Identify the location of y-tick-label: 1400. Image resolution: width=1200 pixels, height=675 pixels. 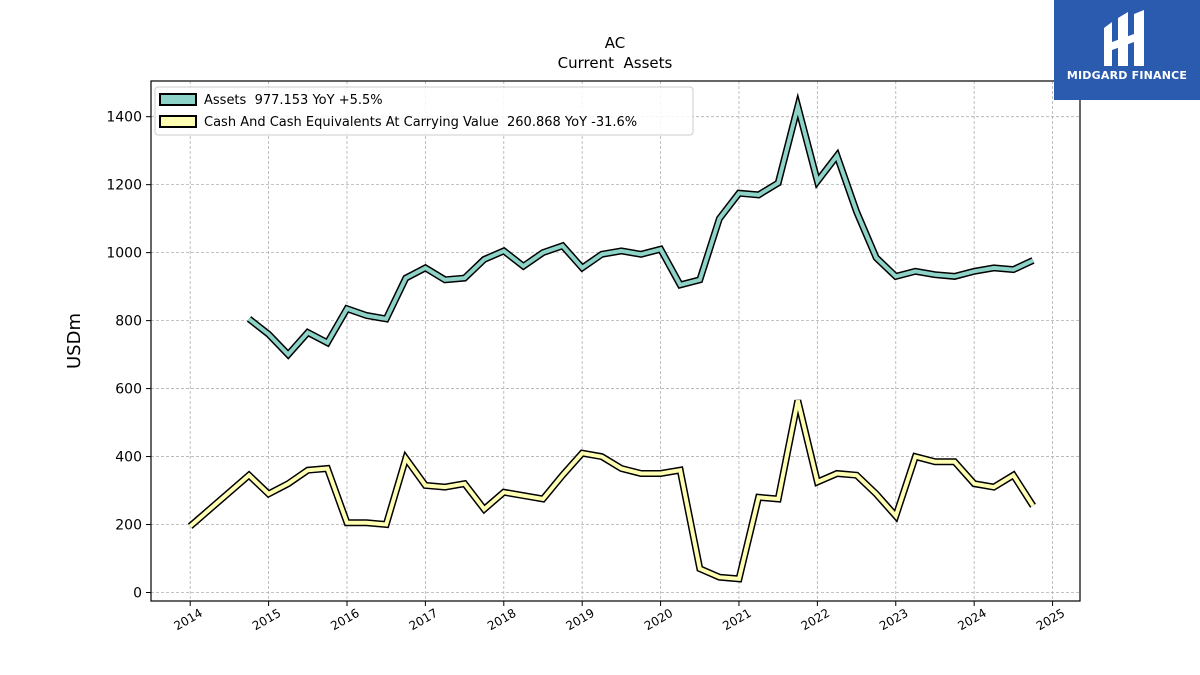
(124, 118).